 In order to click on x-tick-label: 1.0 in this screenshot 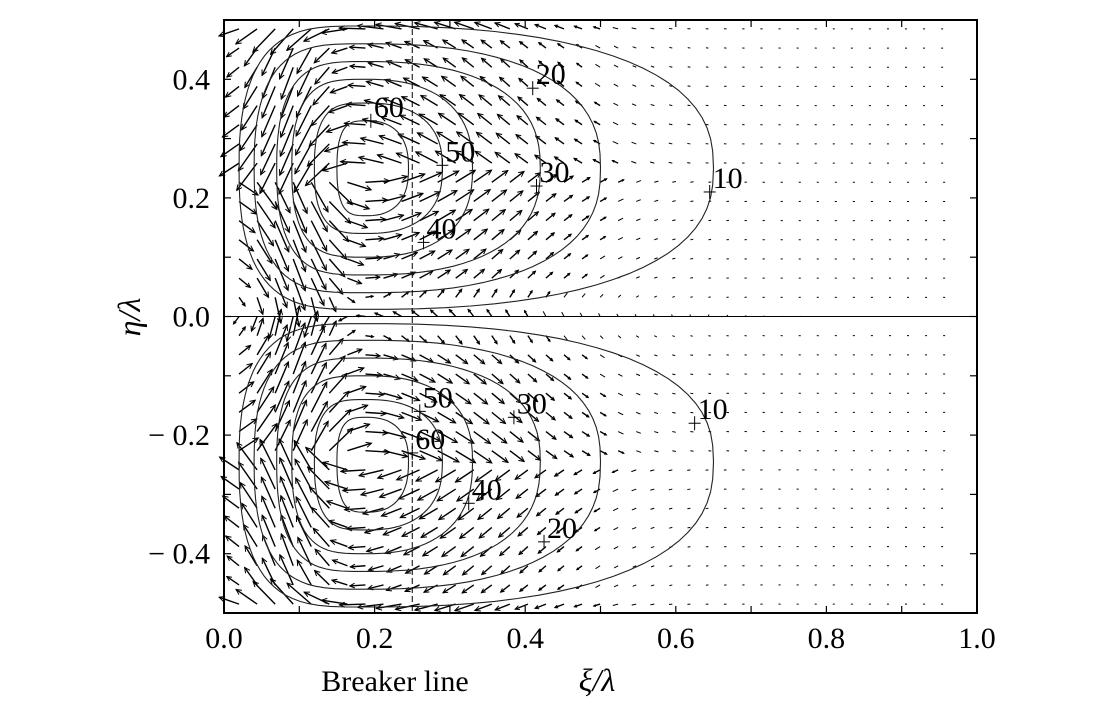, I will do `click(977, 638)`.